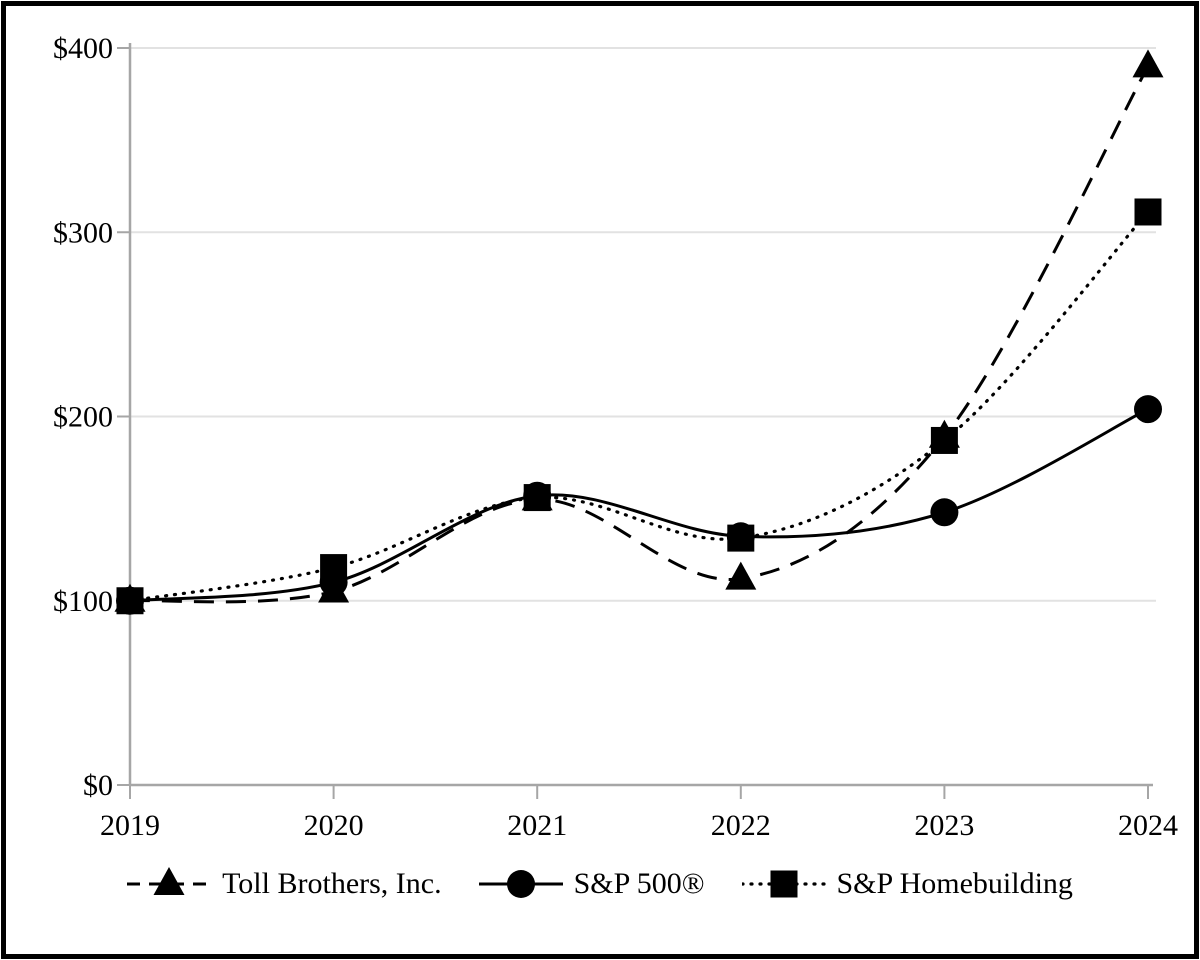  I want to click on y-axis-tick-label: $300, so click(83, 232).